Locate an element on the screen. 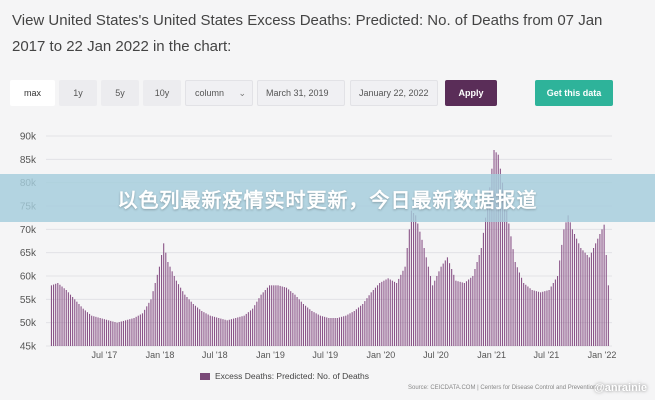 This screenshot has width=655, height=400. range-10y-button: 10y is located at coordinates (162, 93).